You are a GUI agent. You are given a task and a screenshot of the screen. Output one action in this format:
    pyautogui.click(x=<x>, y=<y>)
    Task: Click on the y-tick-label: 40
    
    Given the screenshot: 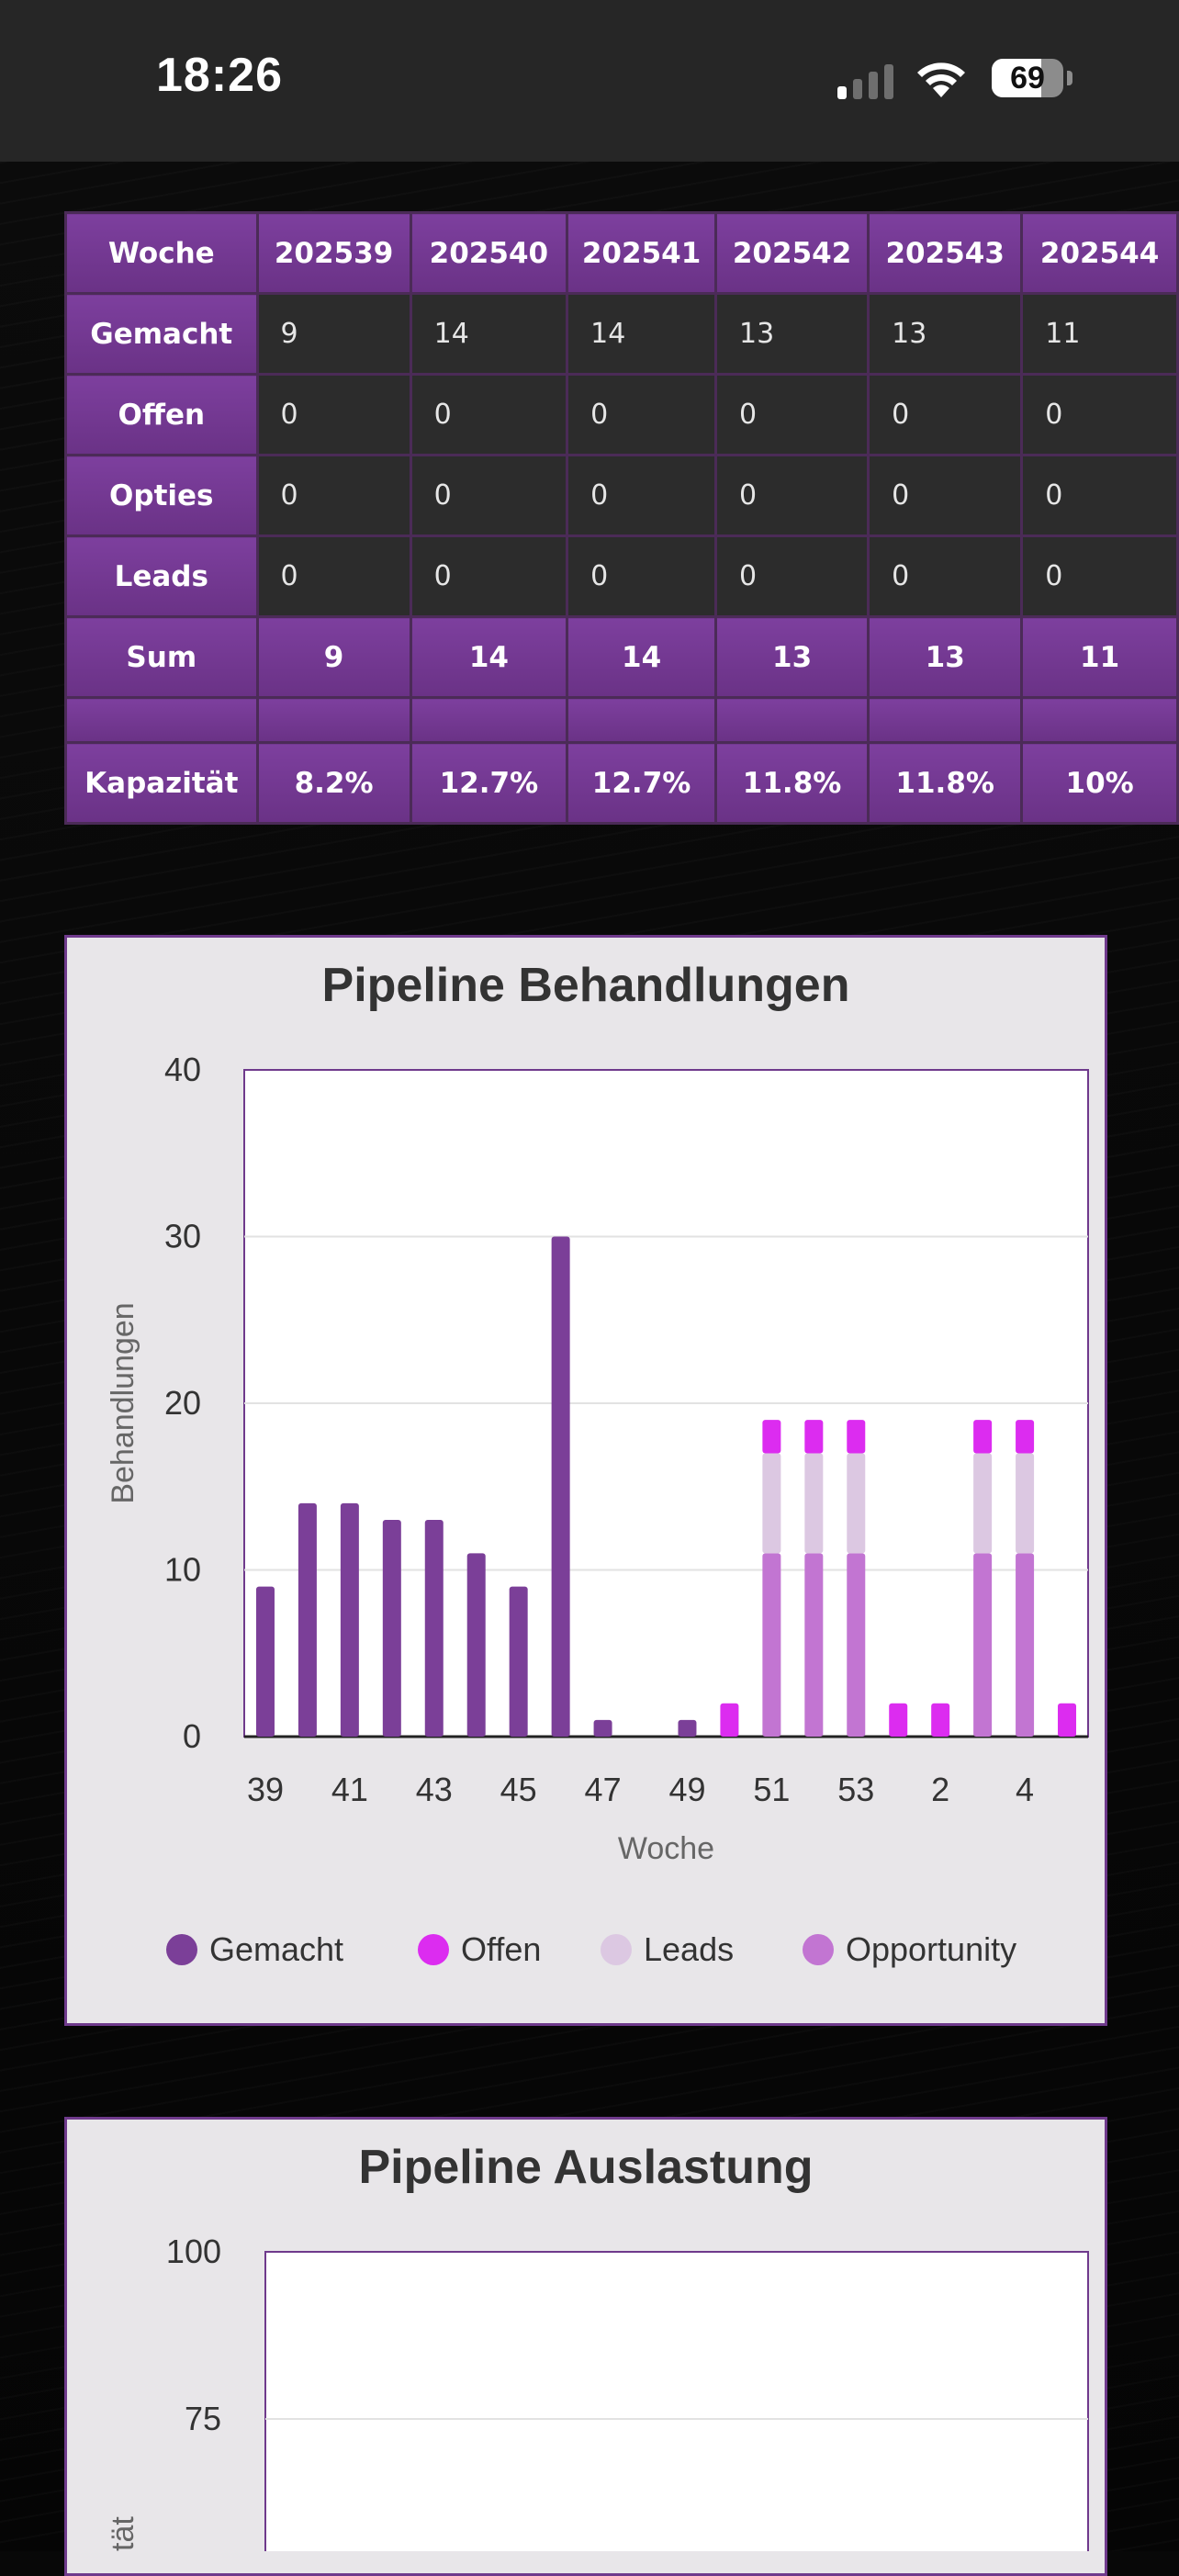 What is the action you would take?
    pyautogui.click(x=182, y=1069)
    